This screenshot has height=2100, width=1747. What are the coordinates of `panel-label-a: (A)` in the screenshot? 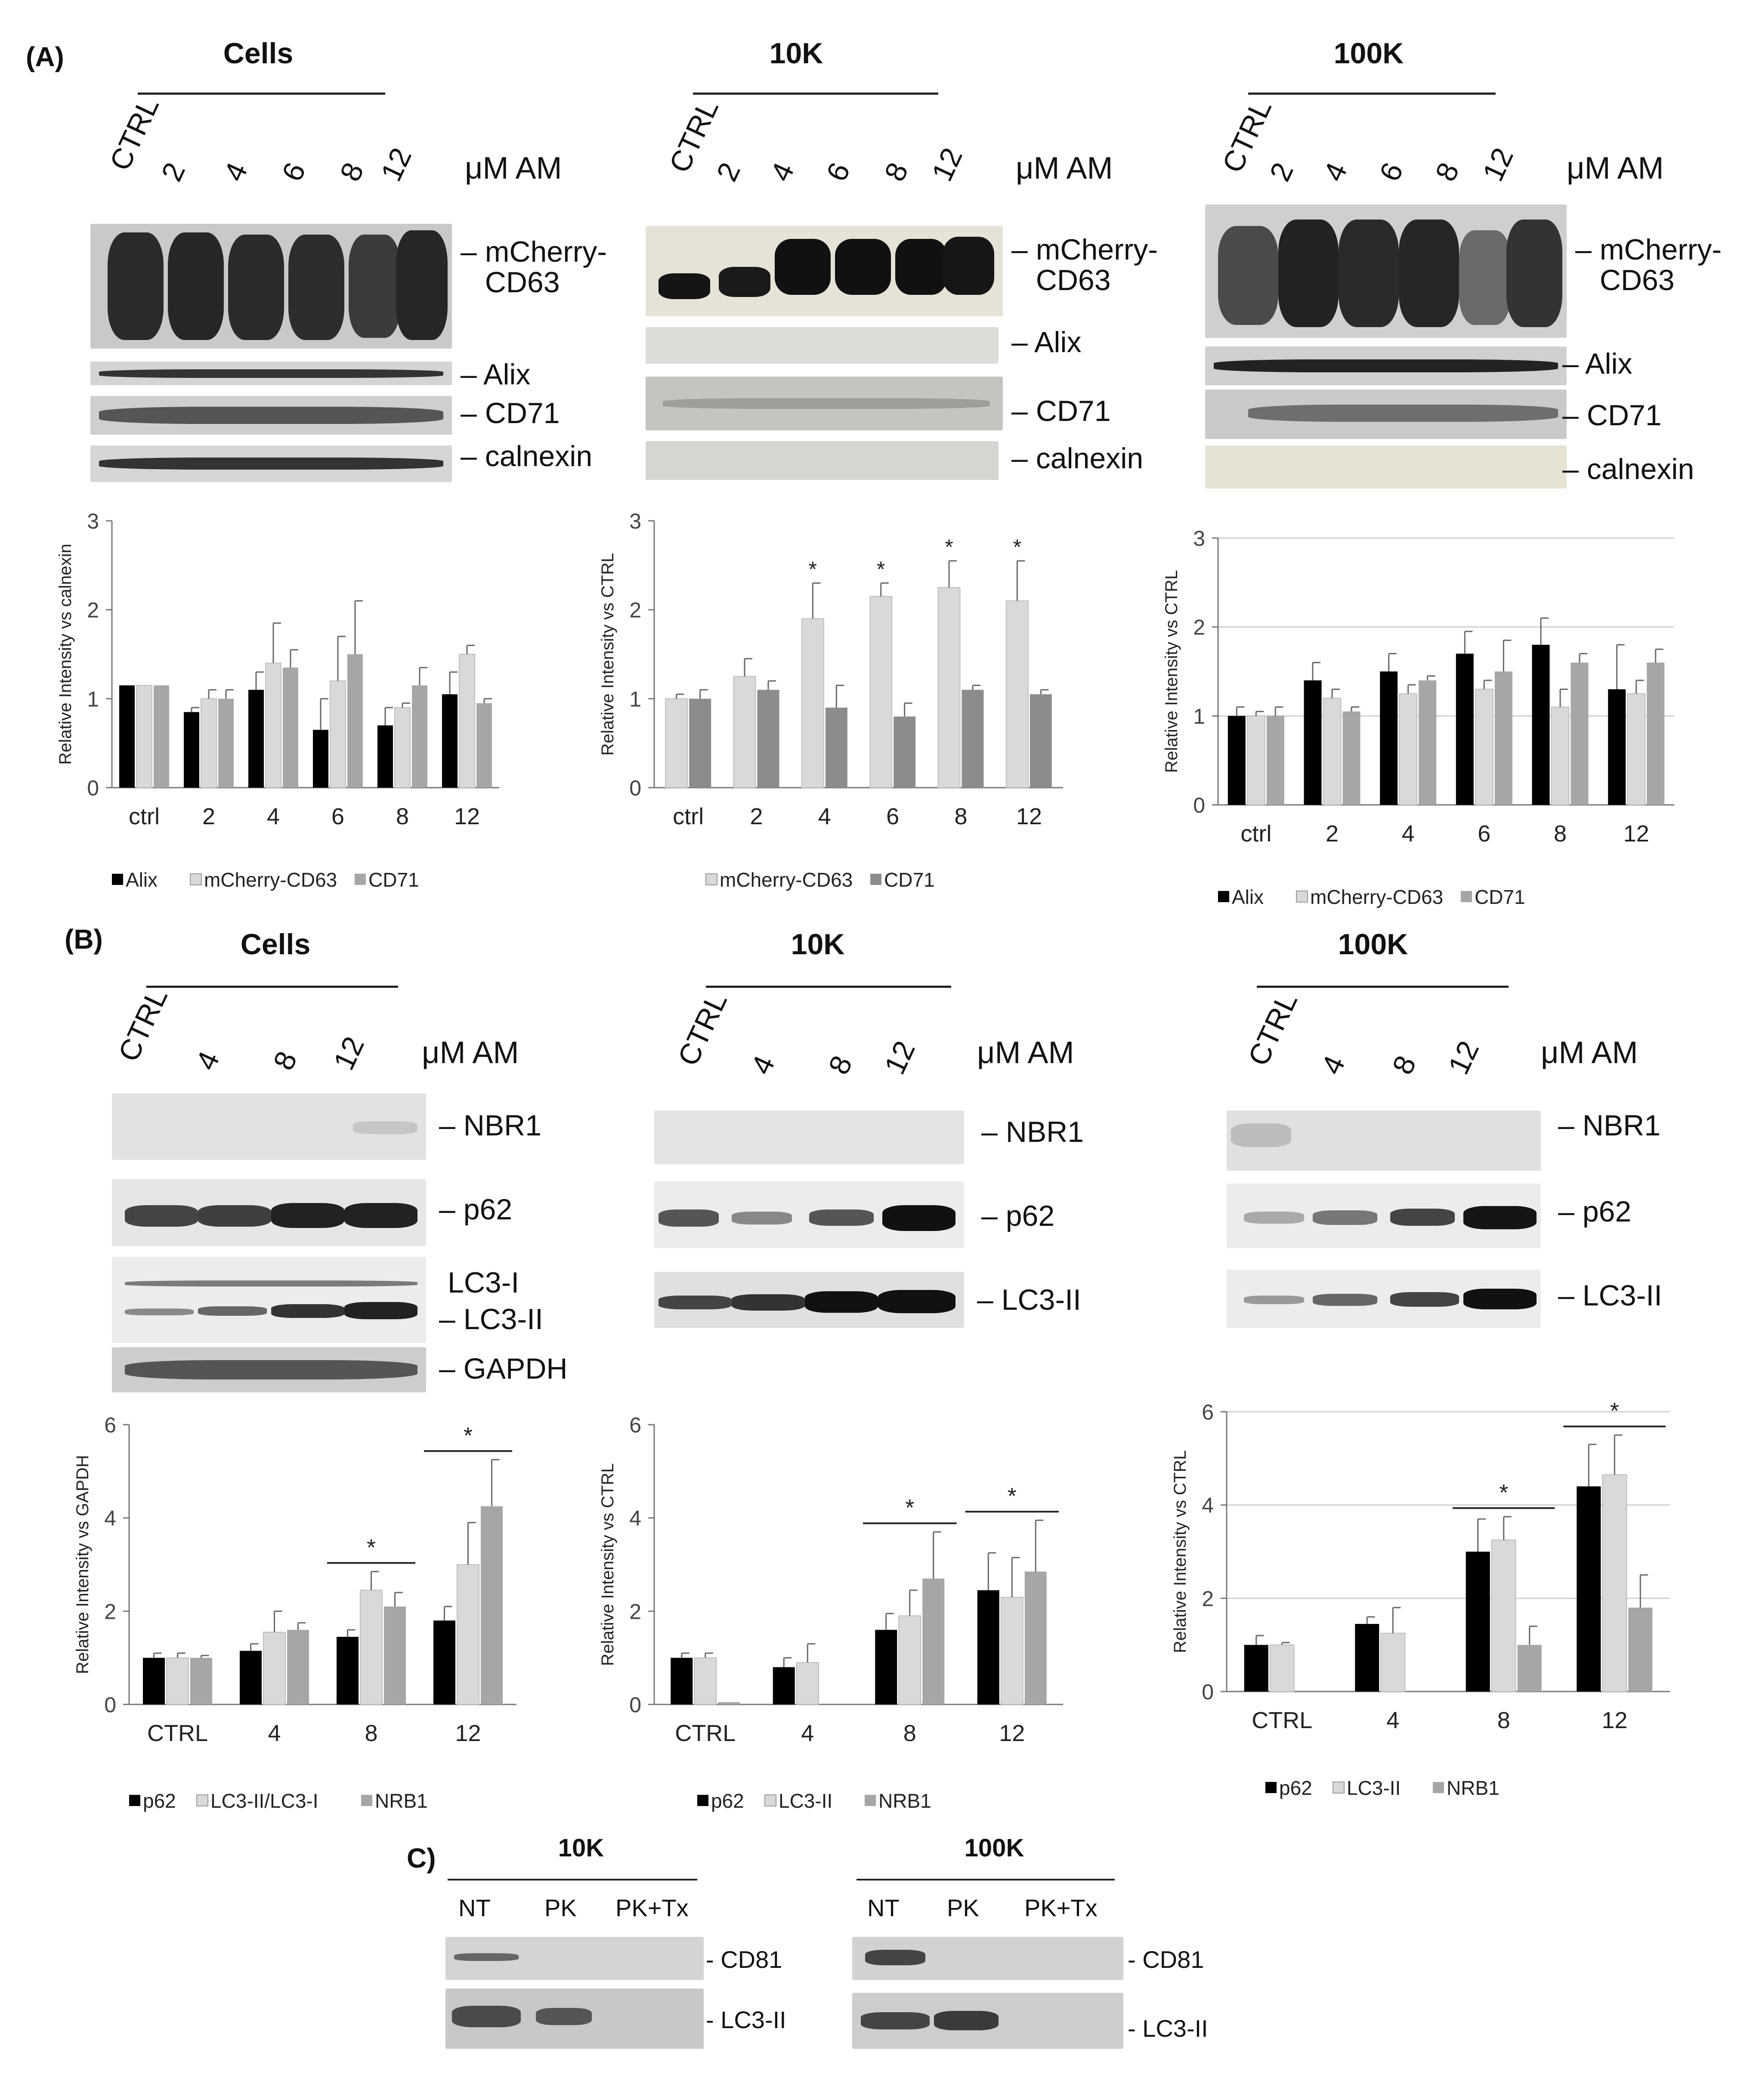 It's located at (45, 56).